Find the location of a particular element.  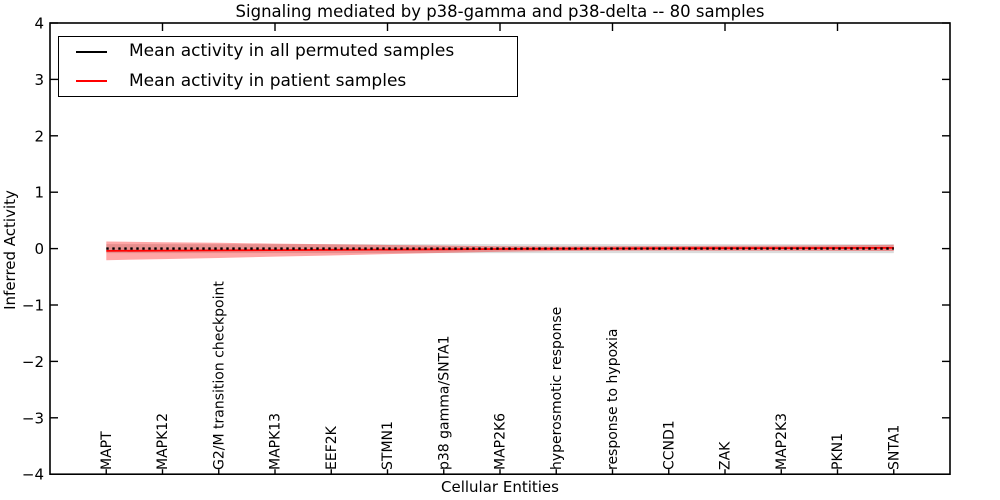

entity-tick-label: MAPK12 is located at coordinates (163, 441).